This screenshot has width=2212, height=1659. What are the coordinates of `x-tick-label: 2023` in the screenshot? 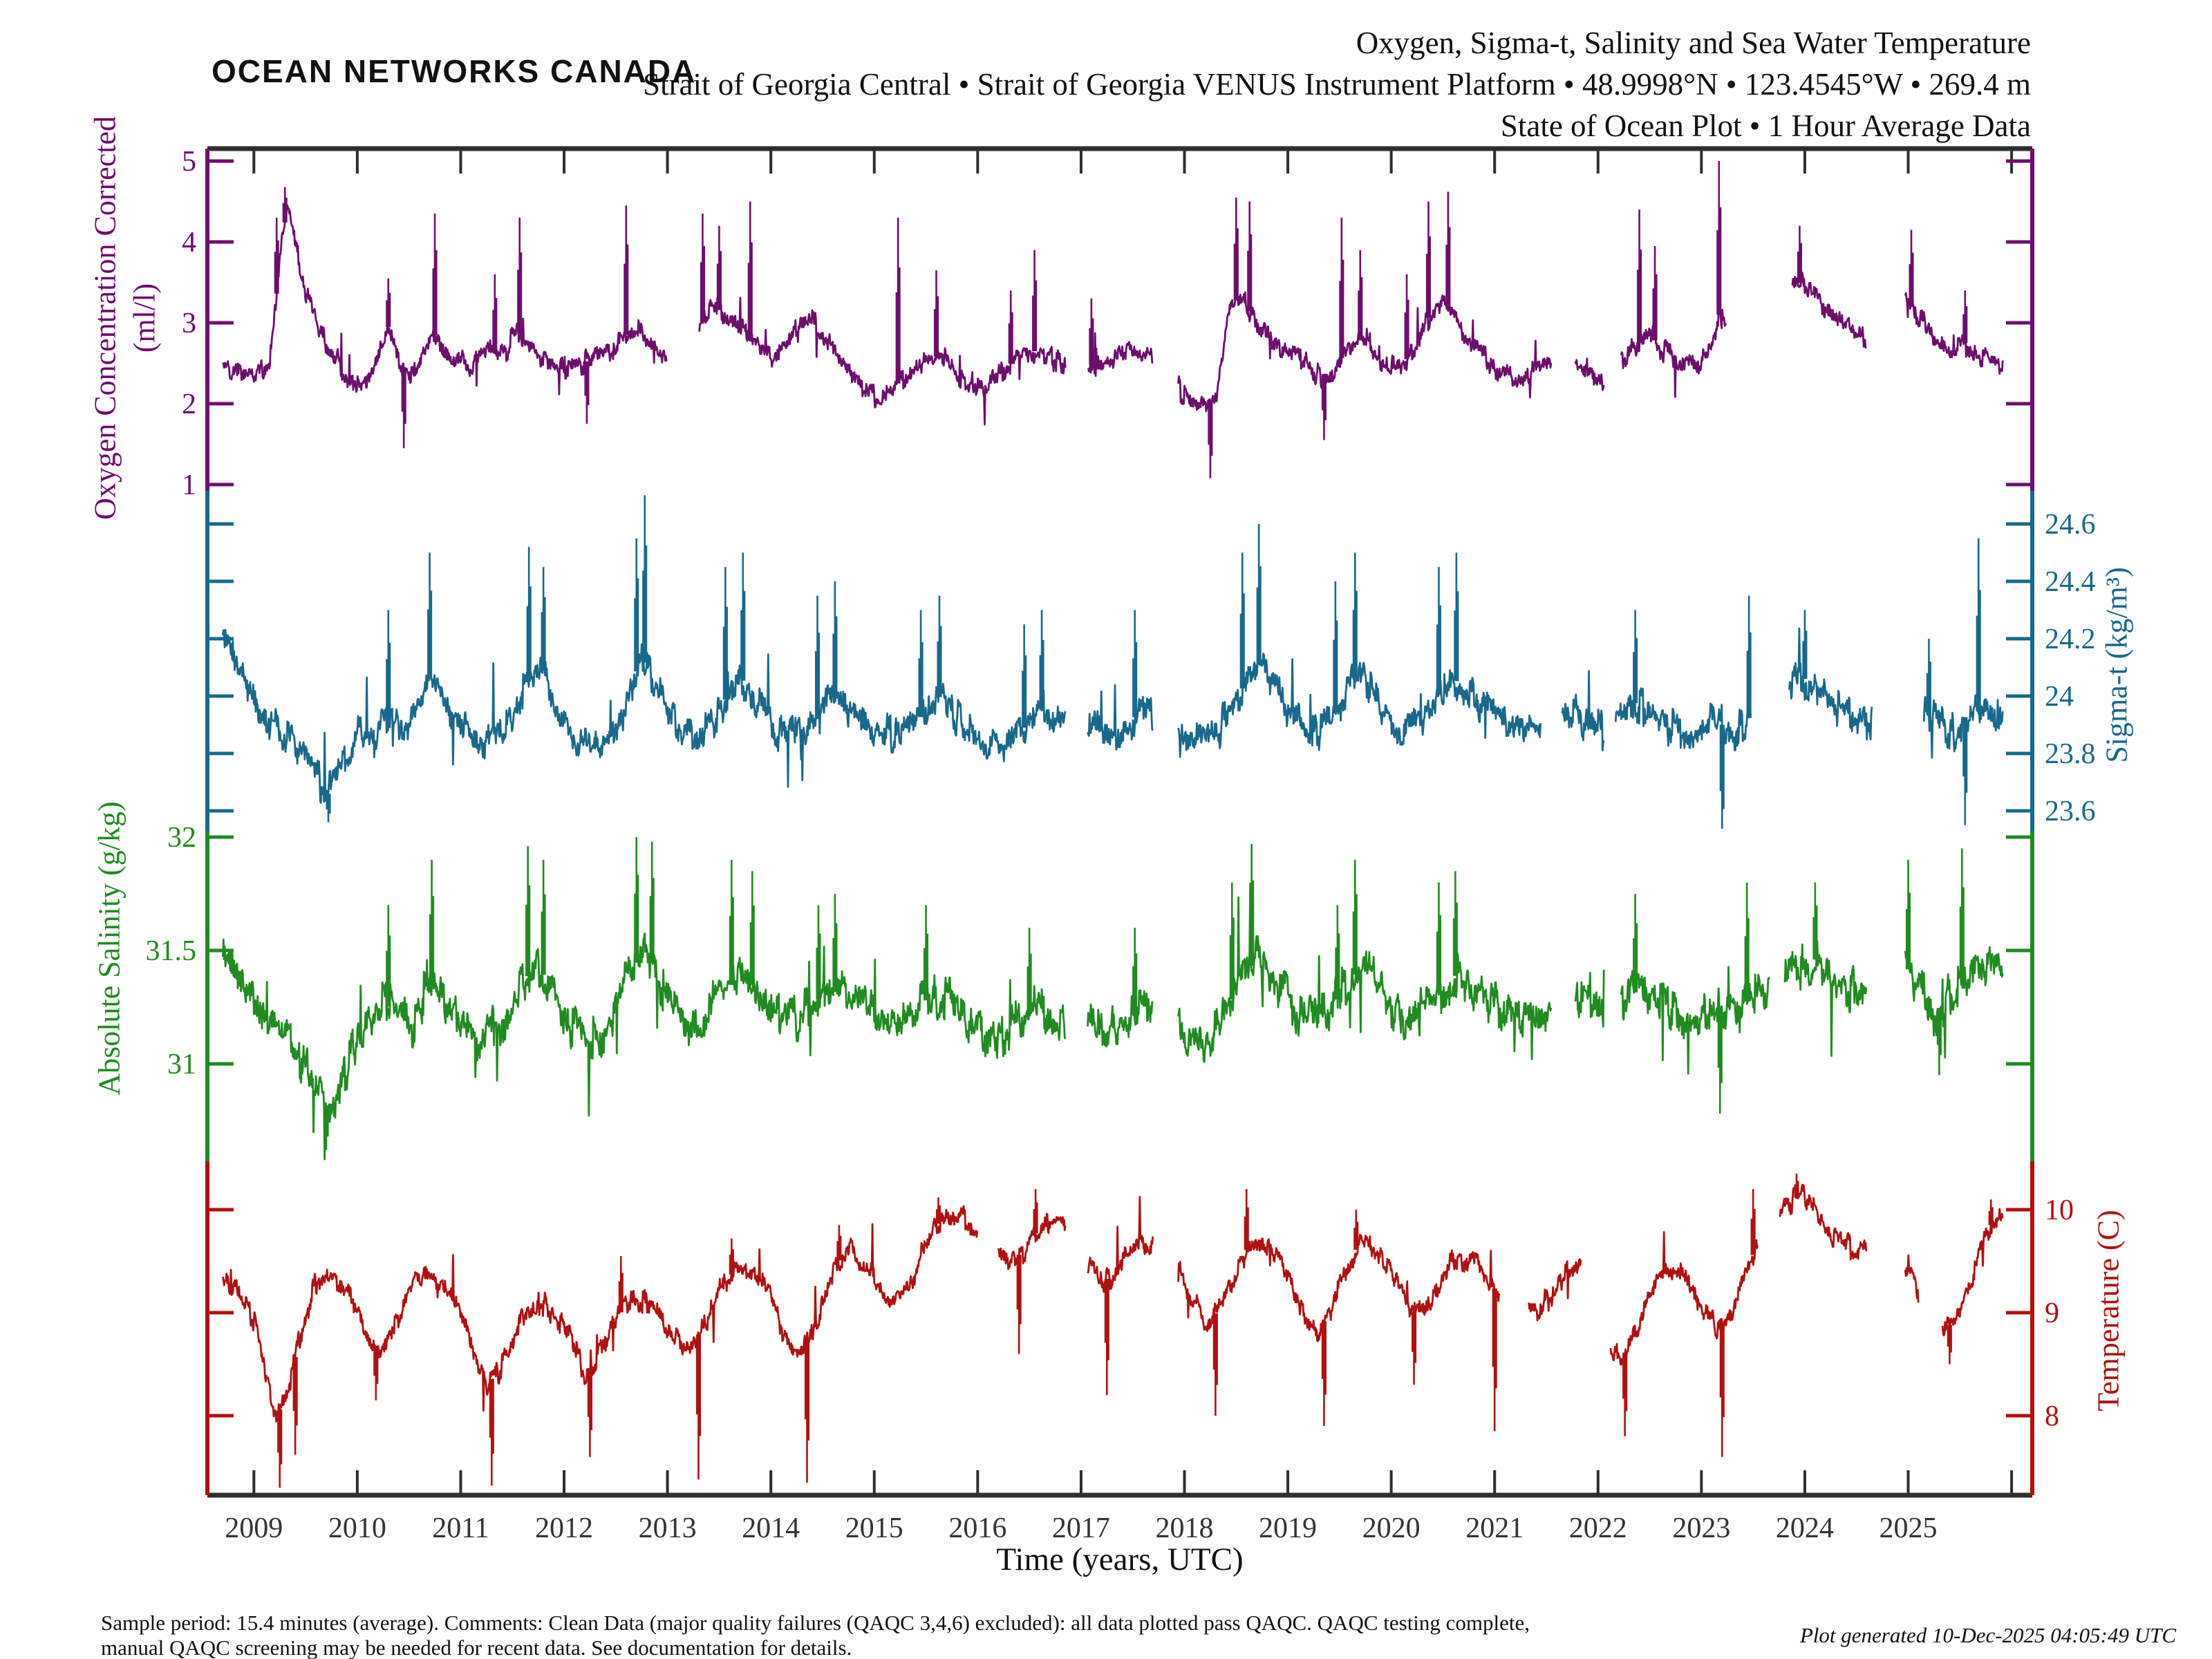 It's located at (1701, 1528).